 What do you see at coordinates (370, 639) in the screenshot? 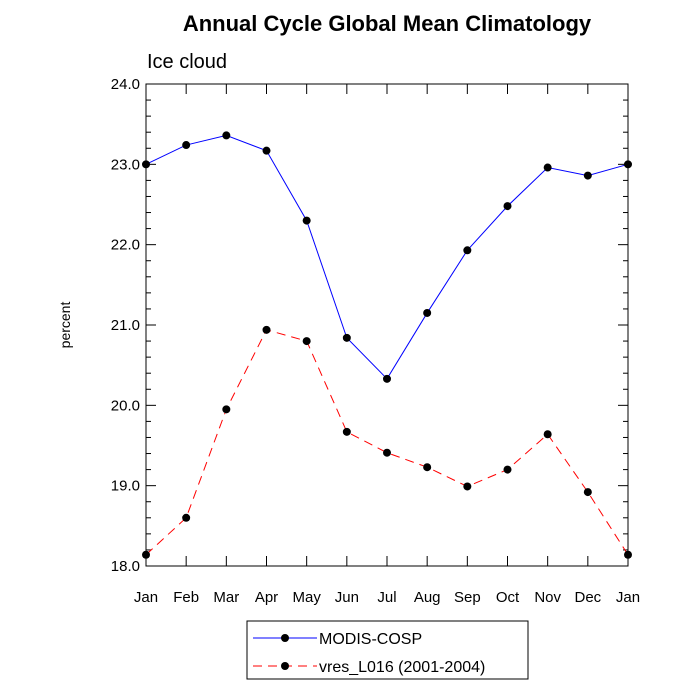
I see `legend-label: MODIS-COSP` at bounding box center [370, 639].